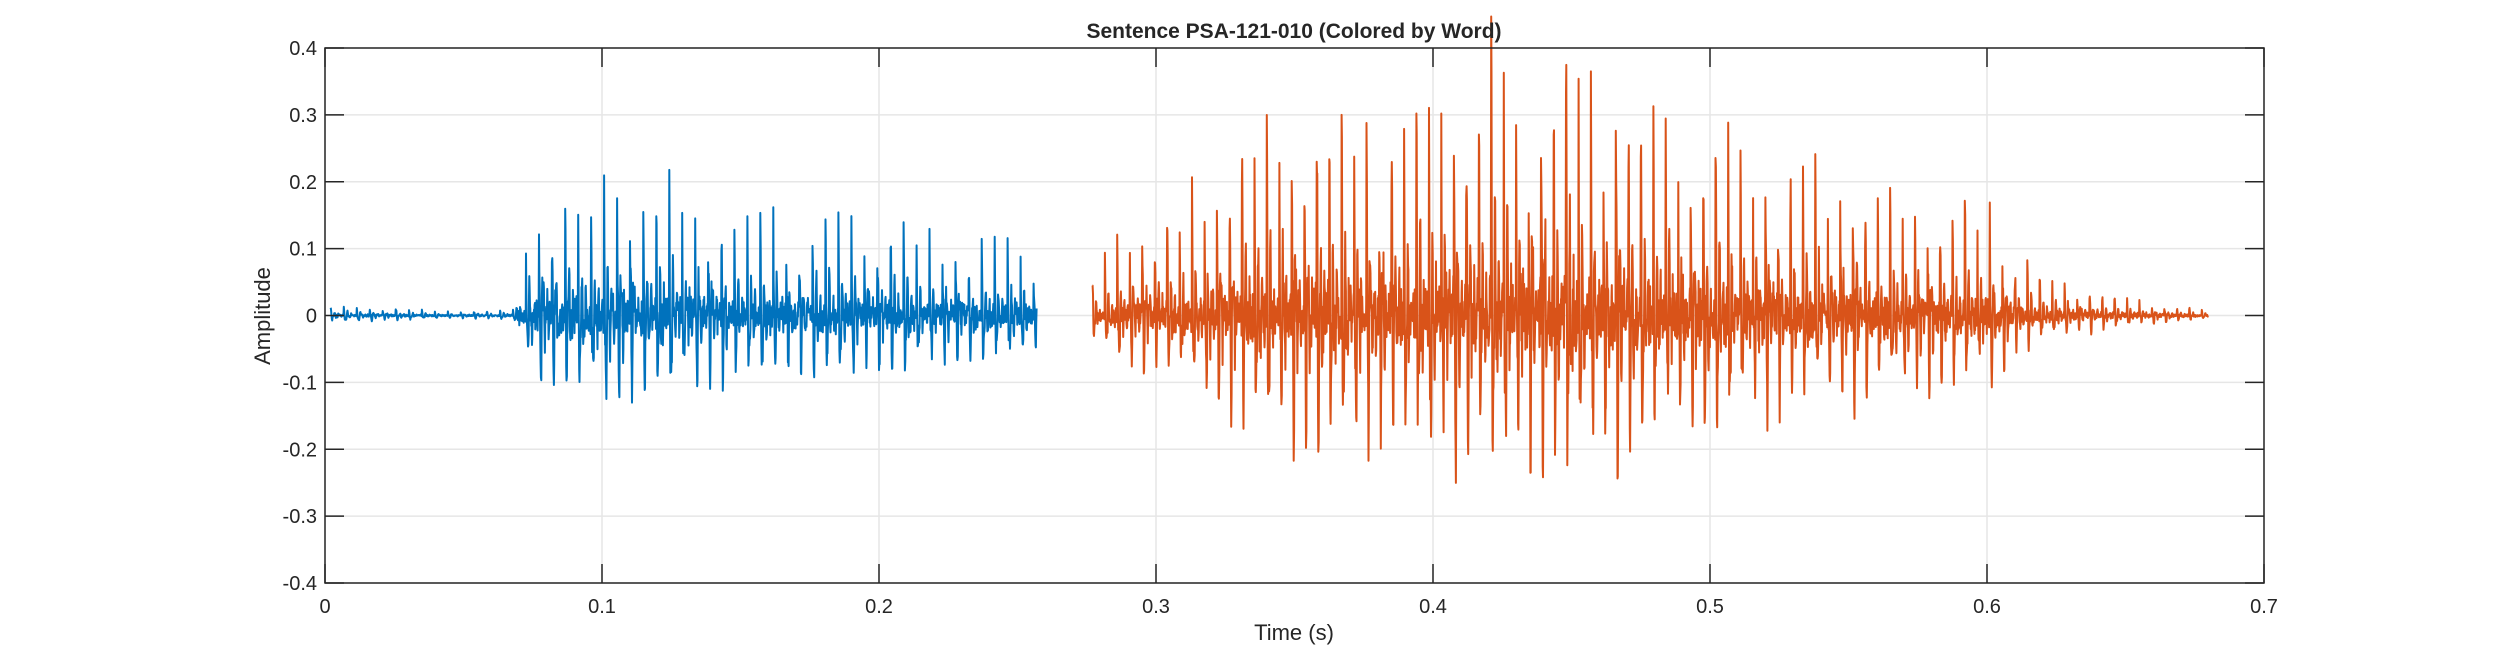 This screenshot has width=2500, height=657. I want to click on y-tick-label: 0.2, so click(303, 183).